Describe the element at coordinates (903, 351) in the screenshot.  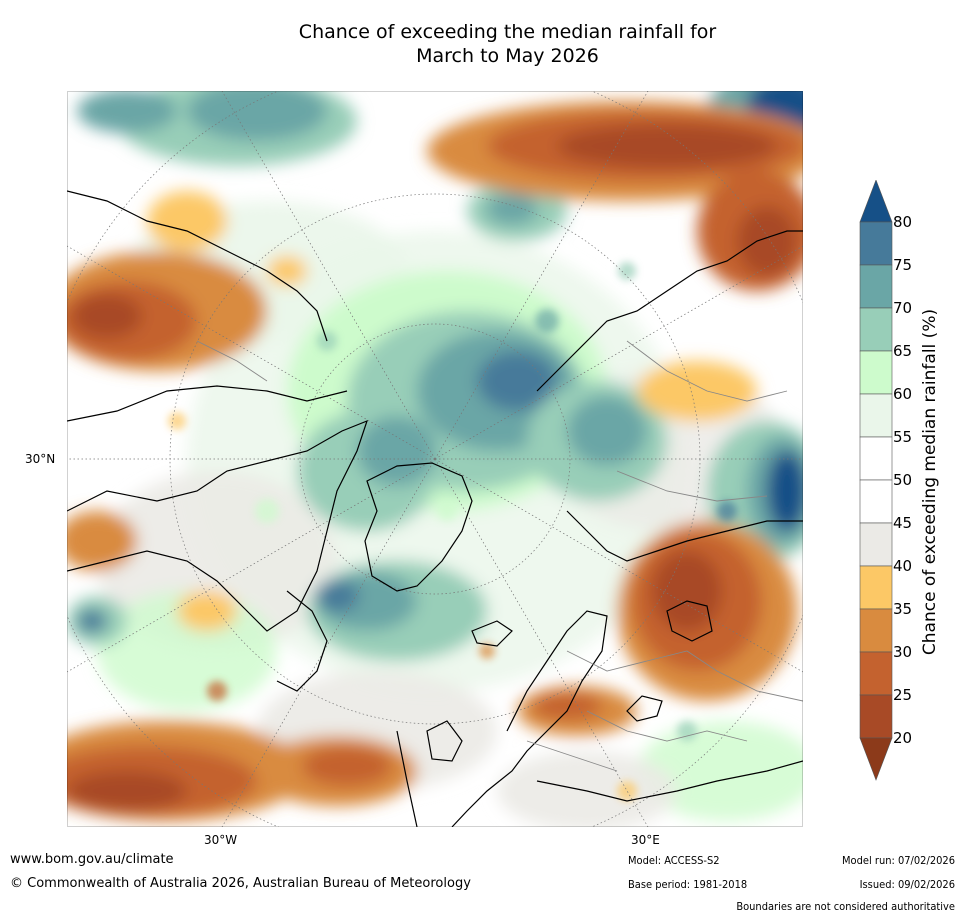
I see `colorbar-tick-label: 65` at that location.